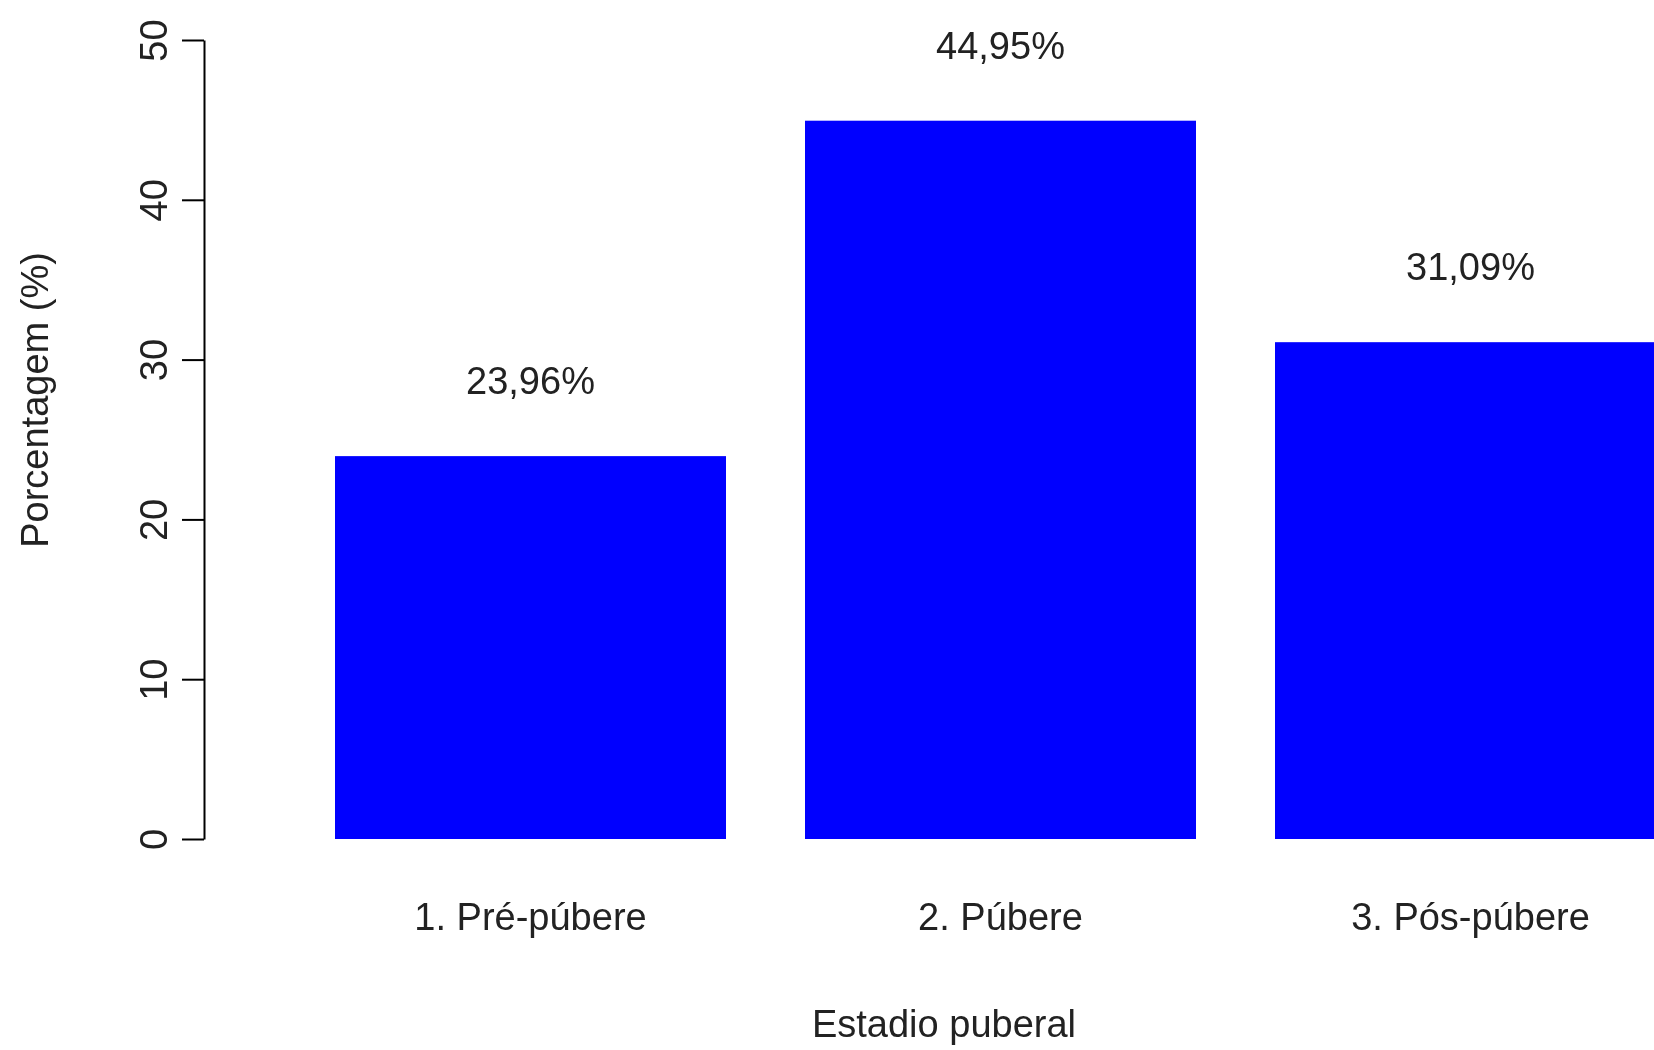 This screenshot has width=1654, height=1050. What do you see at coordinates (530, 381) in the screenshot?
I see `data-label: 23,96%` at bounding box center [530, 381].